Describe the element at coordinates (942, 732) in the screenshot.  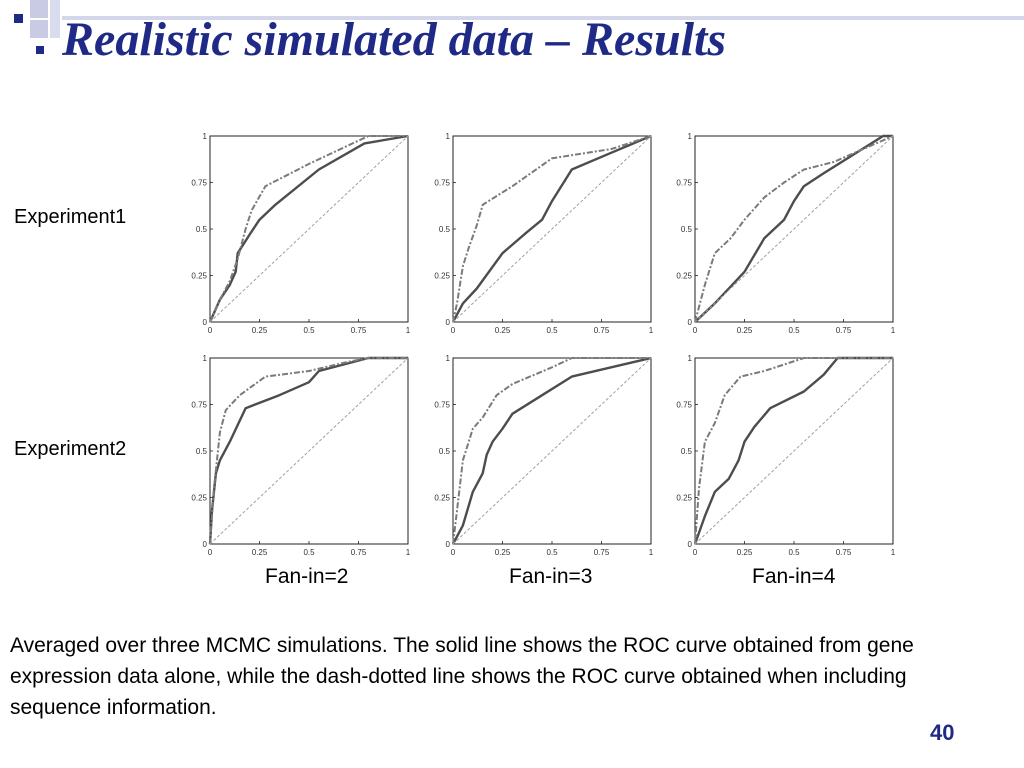
I see `page-number: 40` at that location.